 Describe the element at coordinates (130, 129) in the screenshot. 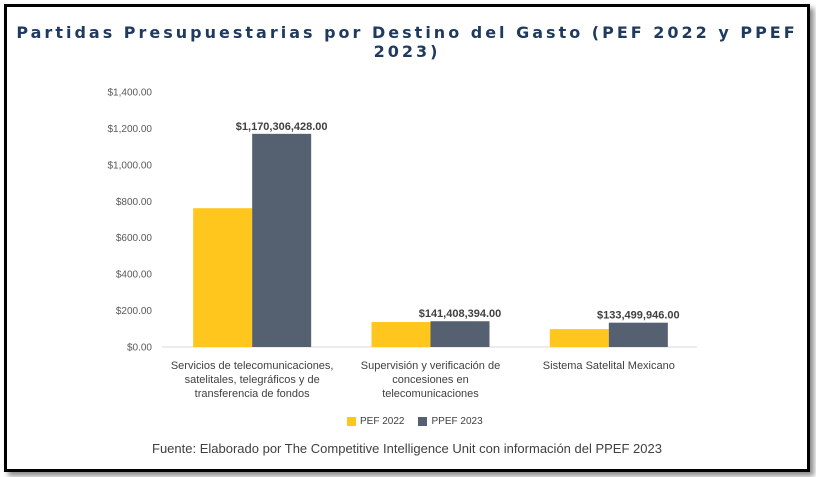

I see `y-tick-label: $1,200.00` at that location.